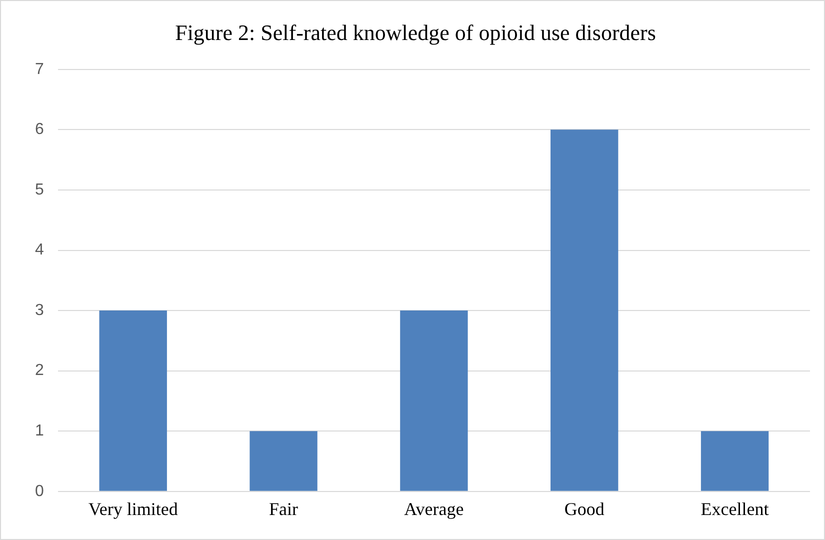  What do you see at coordinates (39, 371) in the screenshot?
I see `y-tick-label: 2` at bounding box center [39, 371].